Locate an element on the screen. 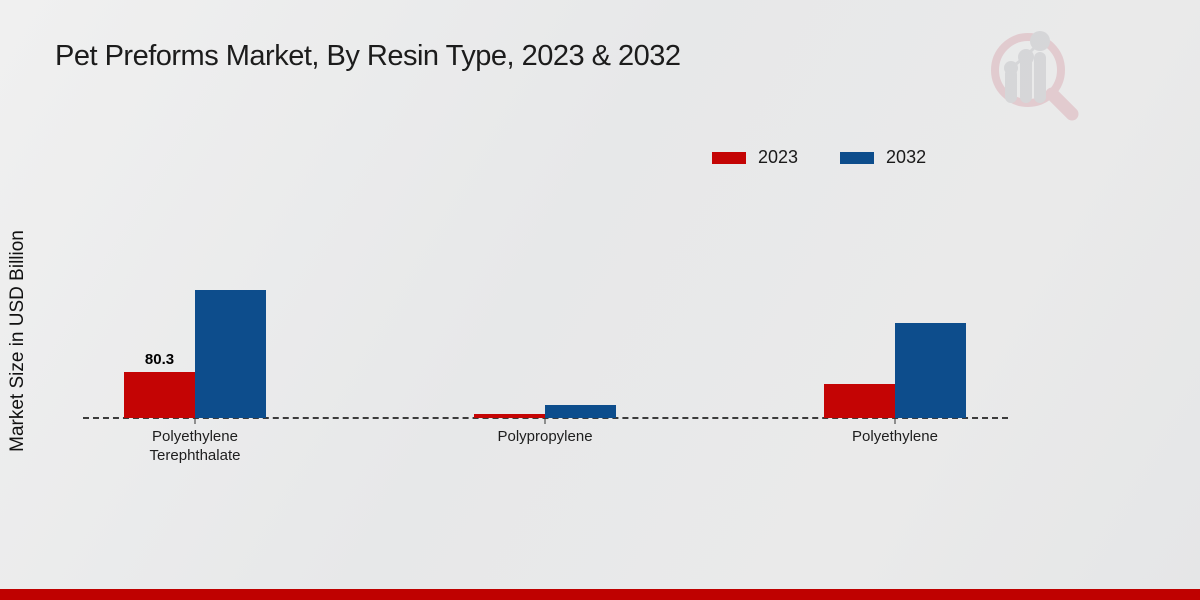 The width and height of the screenshot is (1200, 600). bar-value-label: 80.3 is located at coordinates (159, 359).